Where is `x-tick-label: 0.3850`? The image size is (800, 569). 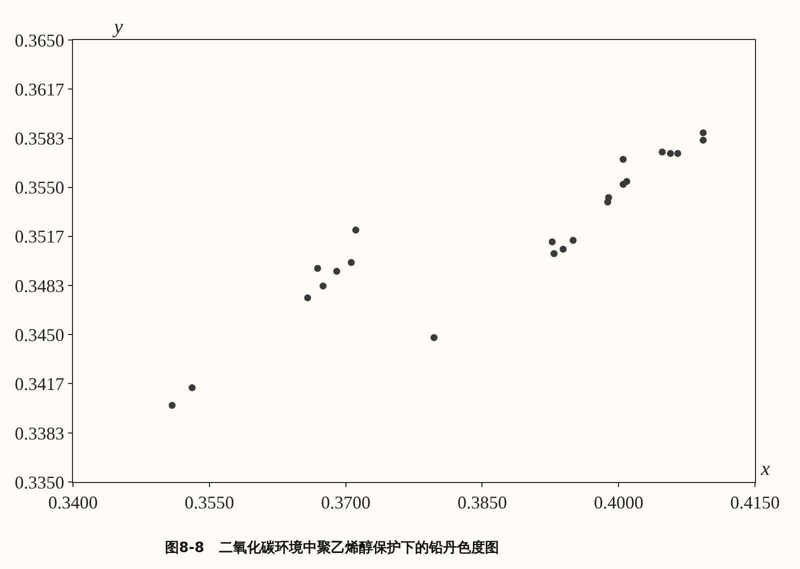 x-tick-label: 0.3850 is located at coordinates (482, 502).